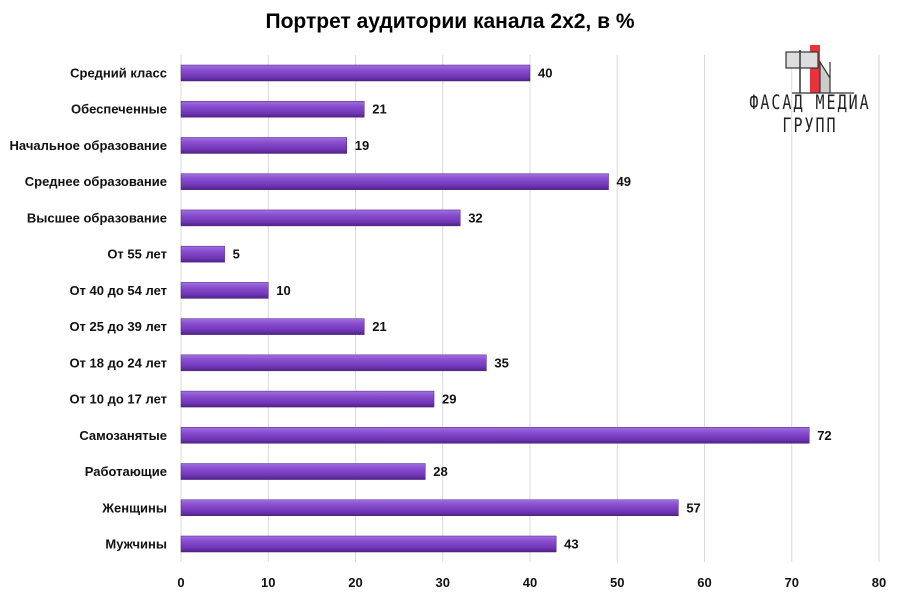 Image resolution: width=900 pixels, height=600 pixels. I want to click on category-label: Женщины, so click(134, 507).